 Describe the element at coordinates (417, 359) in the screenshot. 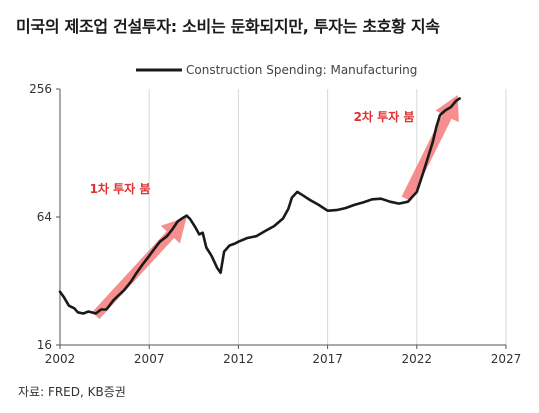

I see `x-tick-label-2022: 2022` at that location.